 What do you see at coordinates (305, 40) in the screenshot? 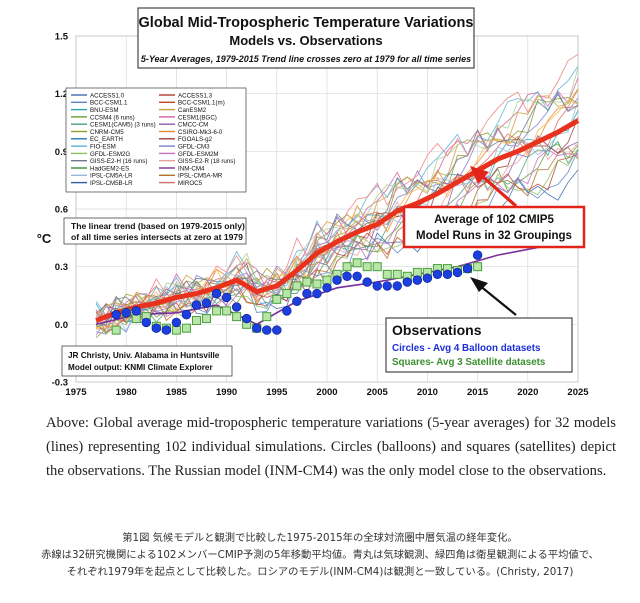
I see `chart-subtitle: Models vs. Observations` at bounding box center [305, 40].